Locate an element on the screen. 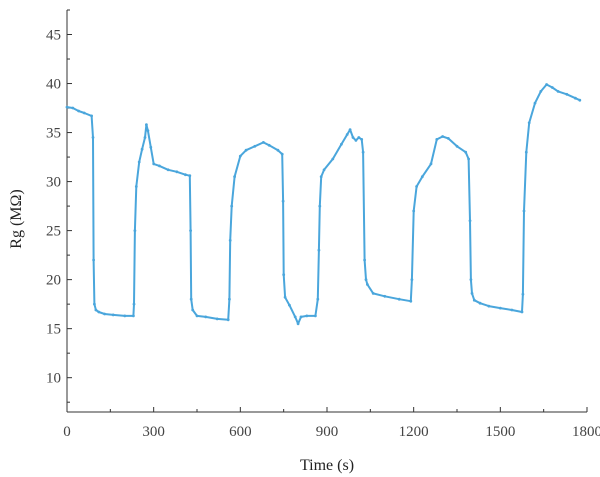 This screenshot has height=477, width=600. x-tick-label: 1800 is located at coordinates (586, 432).